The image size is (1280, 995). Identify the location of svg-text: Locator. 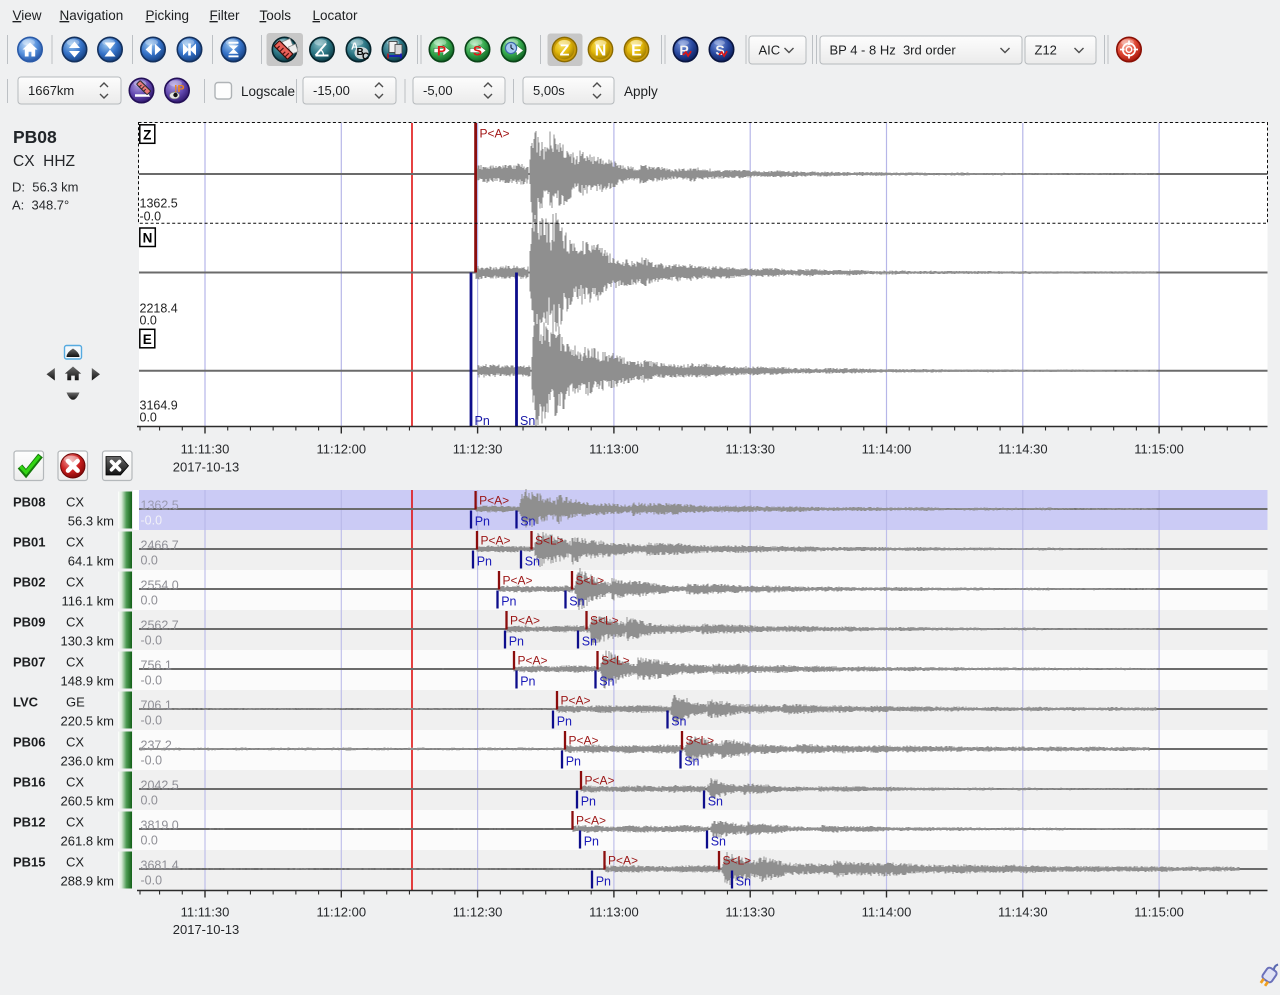
(336, 15).